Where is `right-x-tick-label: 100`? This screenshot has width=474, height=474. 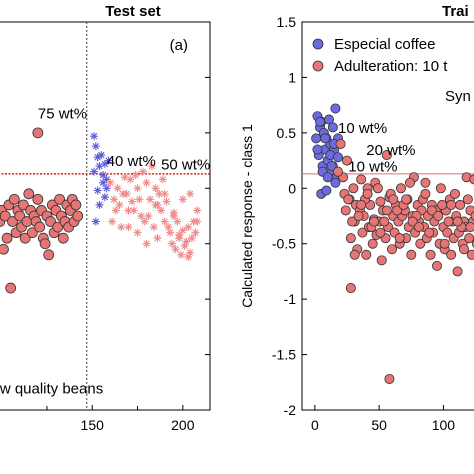 right-x-tick-label: 100 is located at coordinates (444, 425).